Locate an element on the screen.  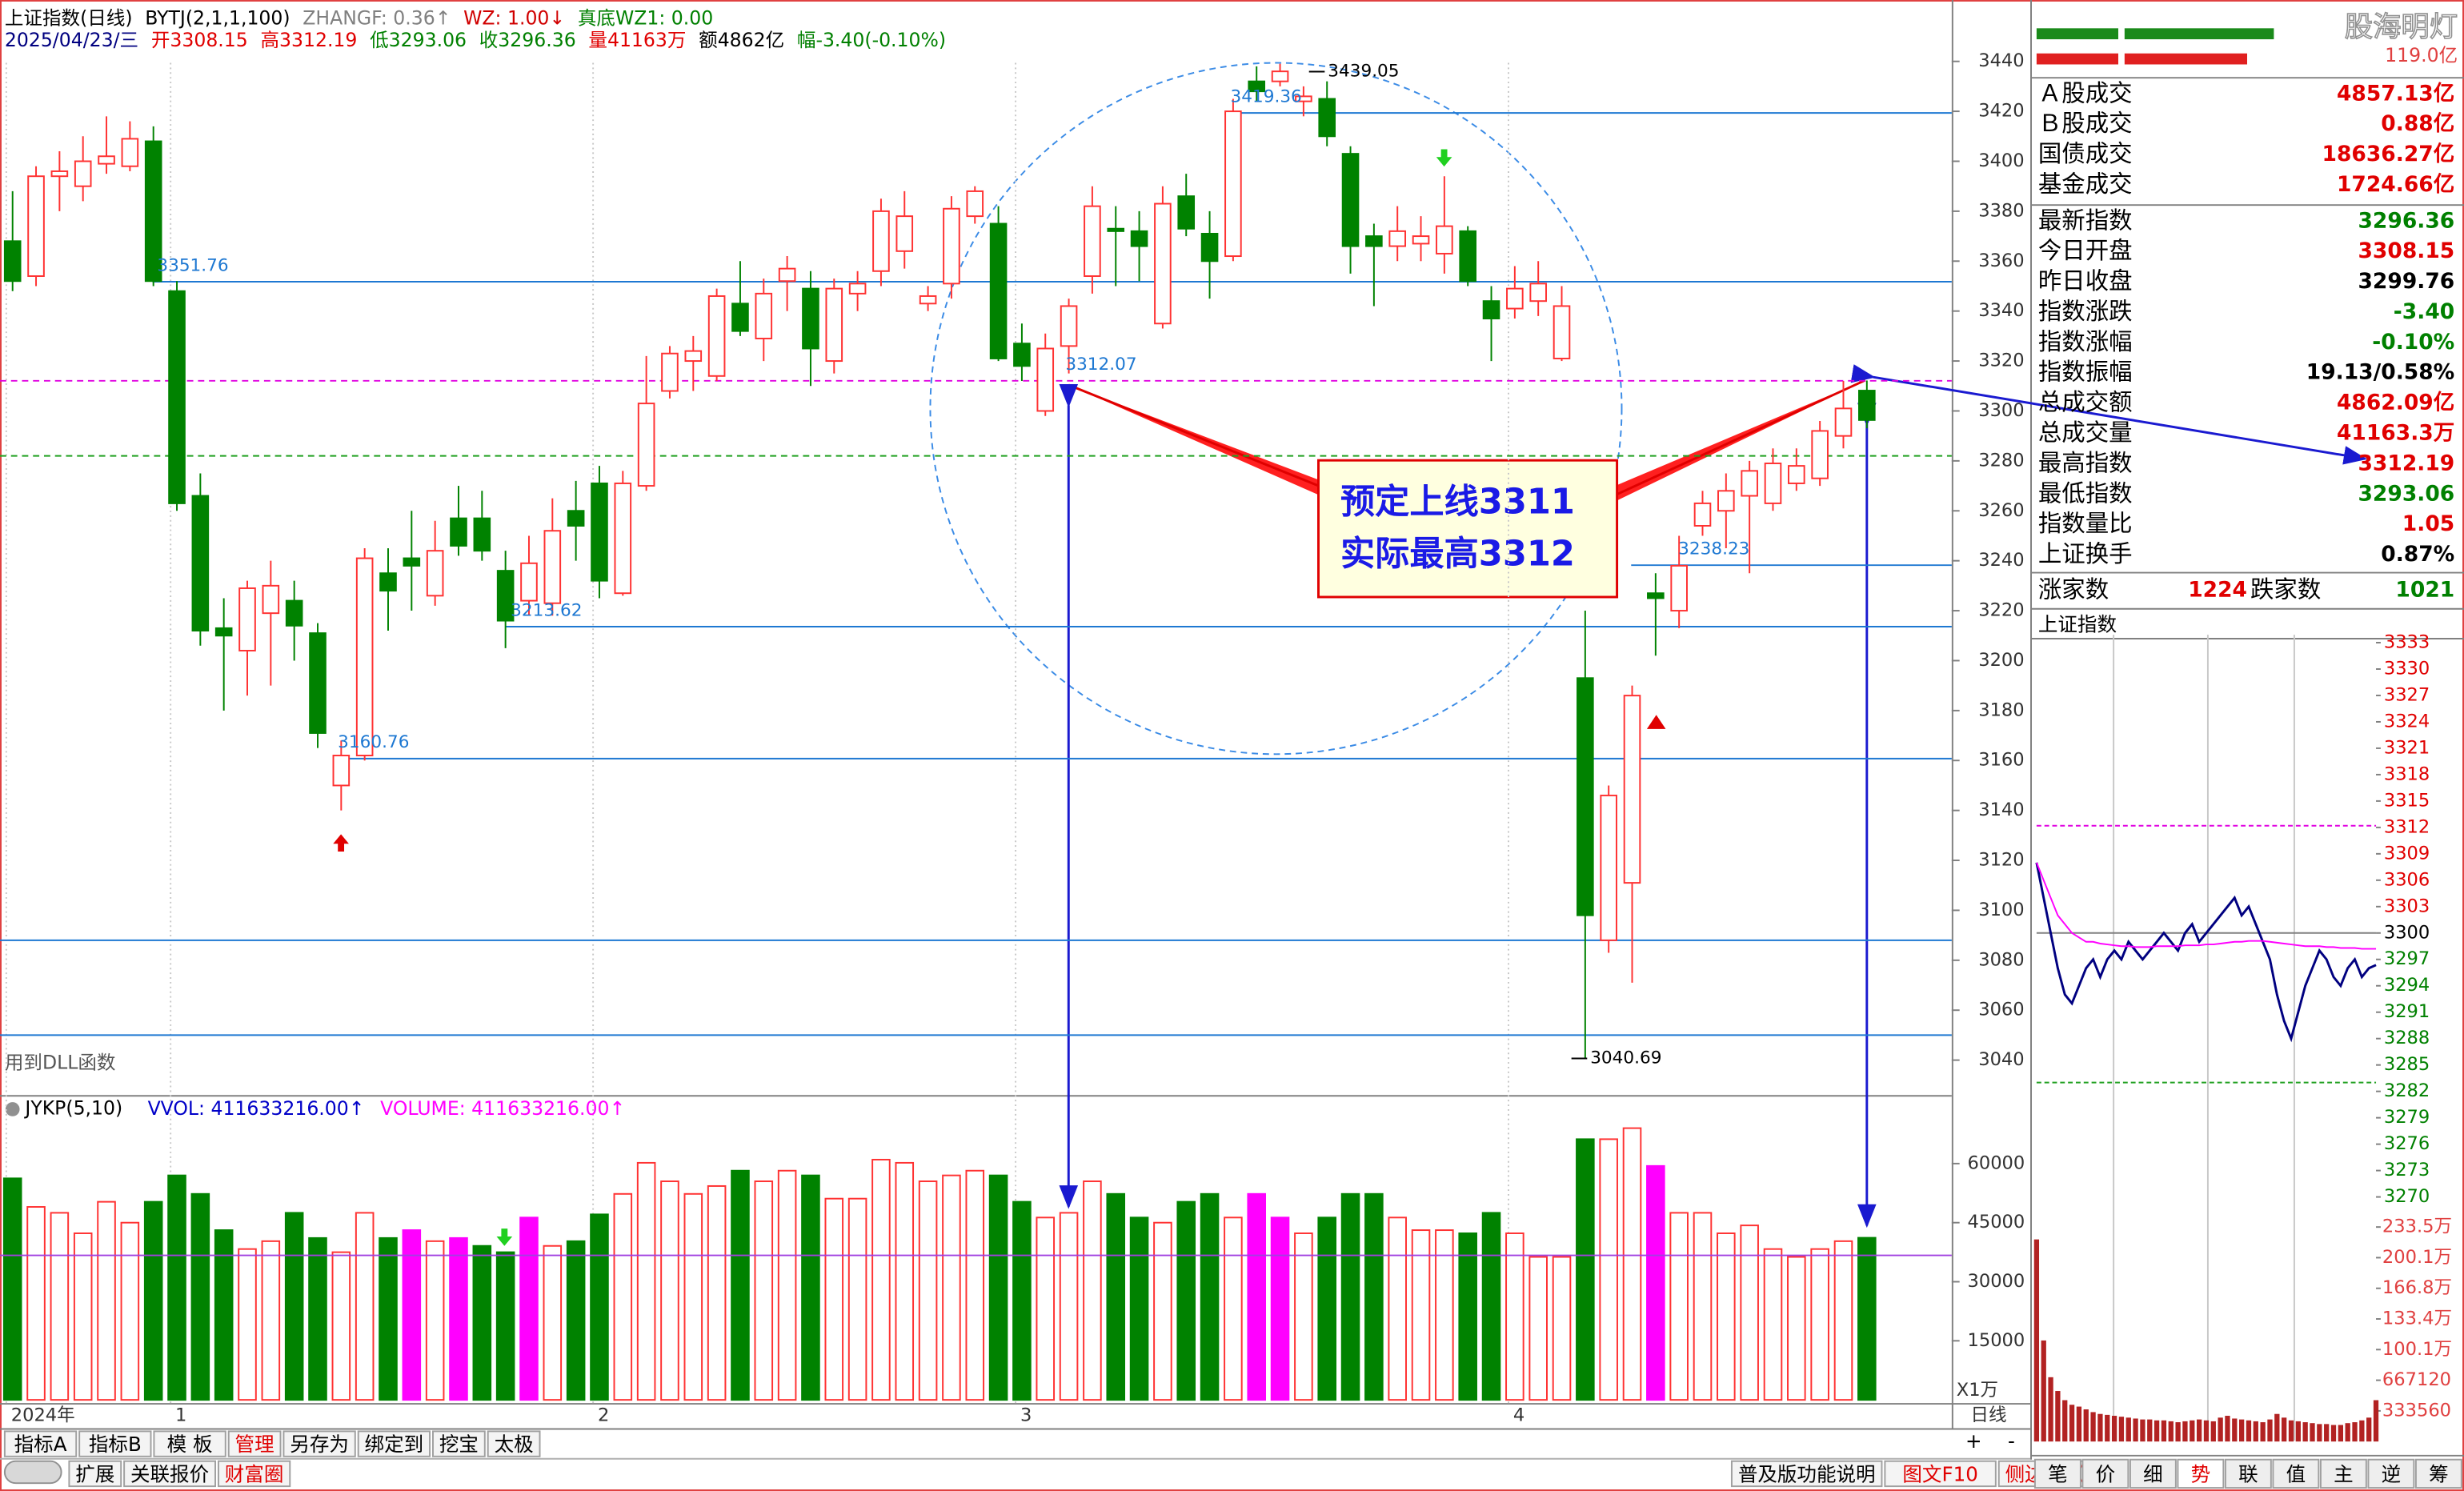
tab-label: 另存为 is located at coordinates (320, 1444).